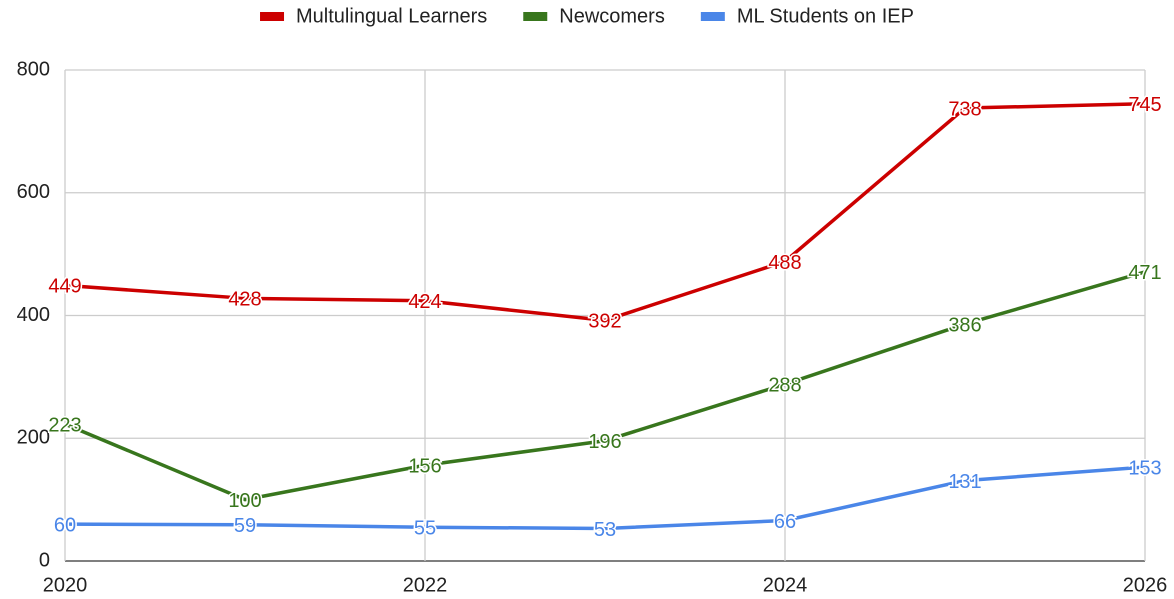 Image resolution: width=1174 pixels, height=599 pixels. Describe the element at coordinates (785, 522) in the screenshot. I see `data-label: 66` at that location.